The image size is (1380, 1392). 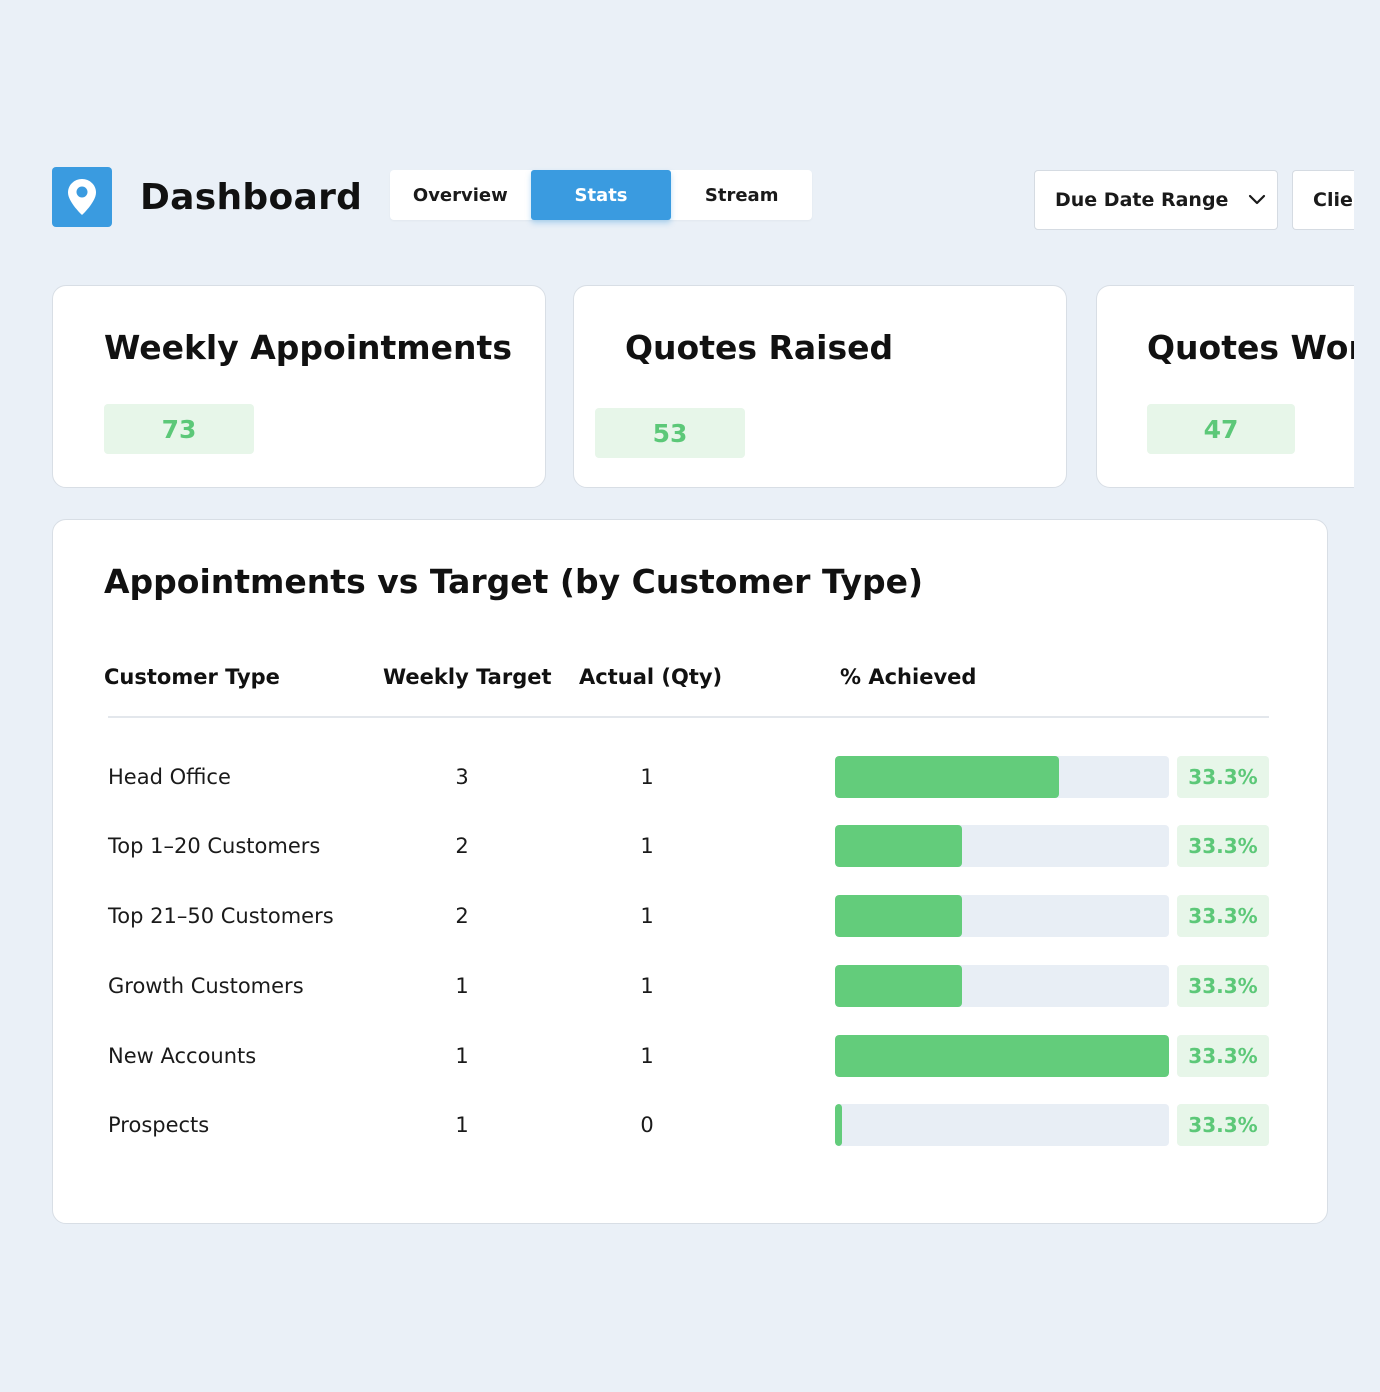 What do you see at coordinates (251, 197) in the screenshot?
I see `page-title: Dashboard` at bounding box center [251, 197].